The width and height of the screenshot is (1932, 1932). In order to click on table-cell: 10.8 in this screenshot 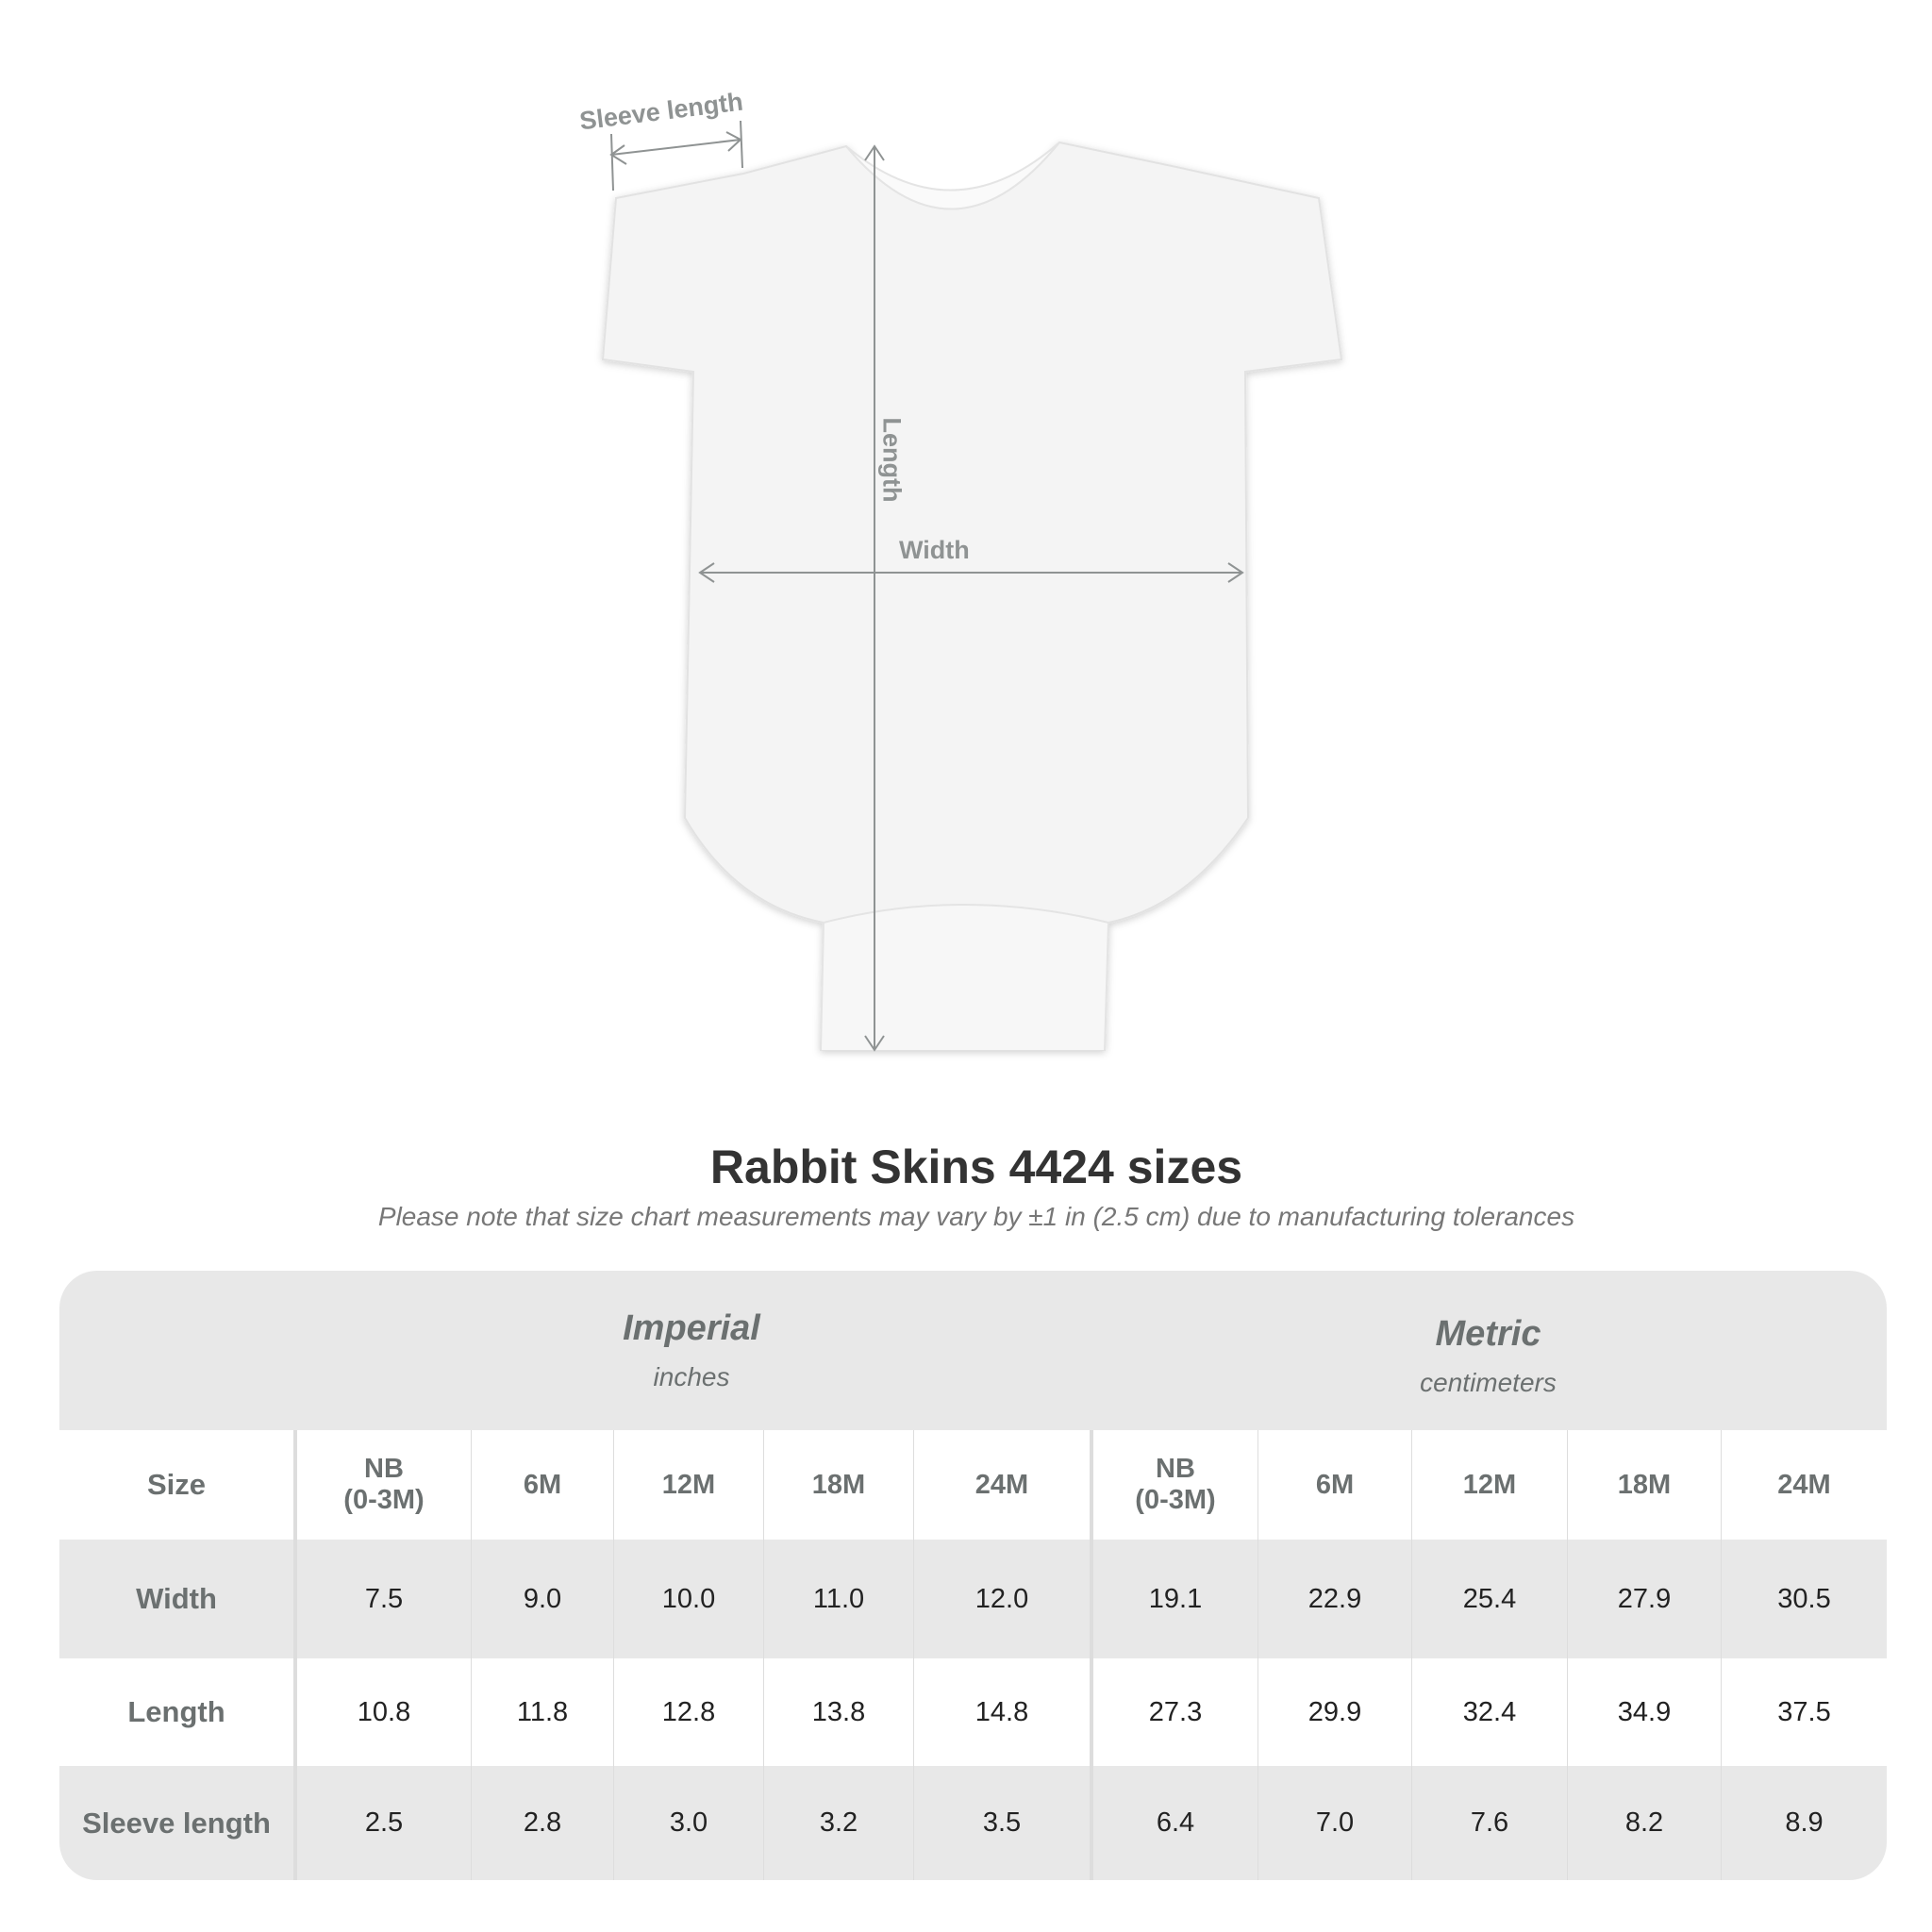, I will do `click(382, 1712)`.